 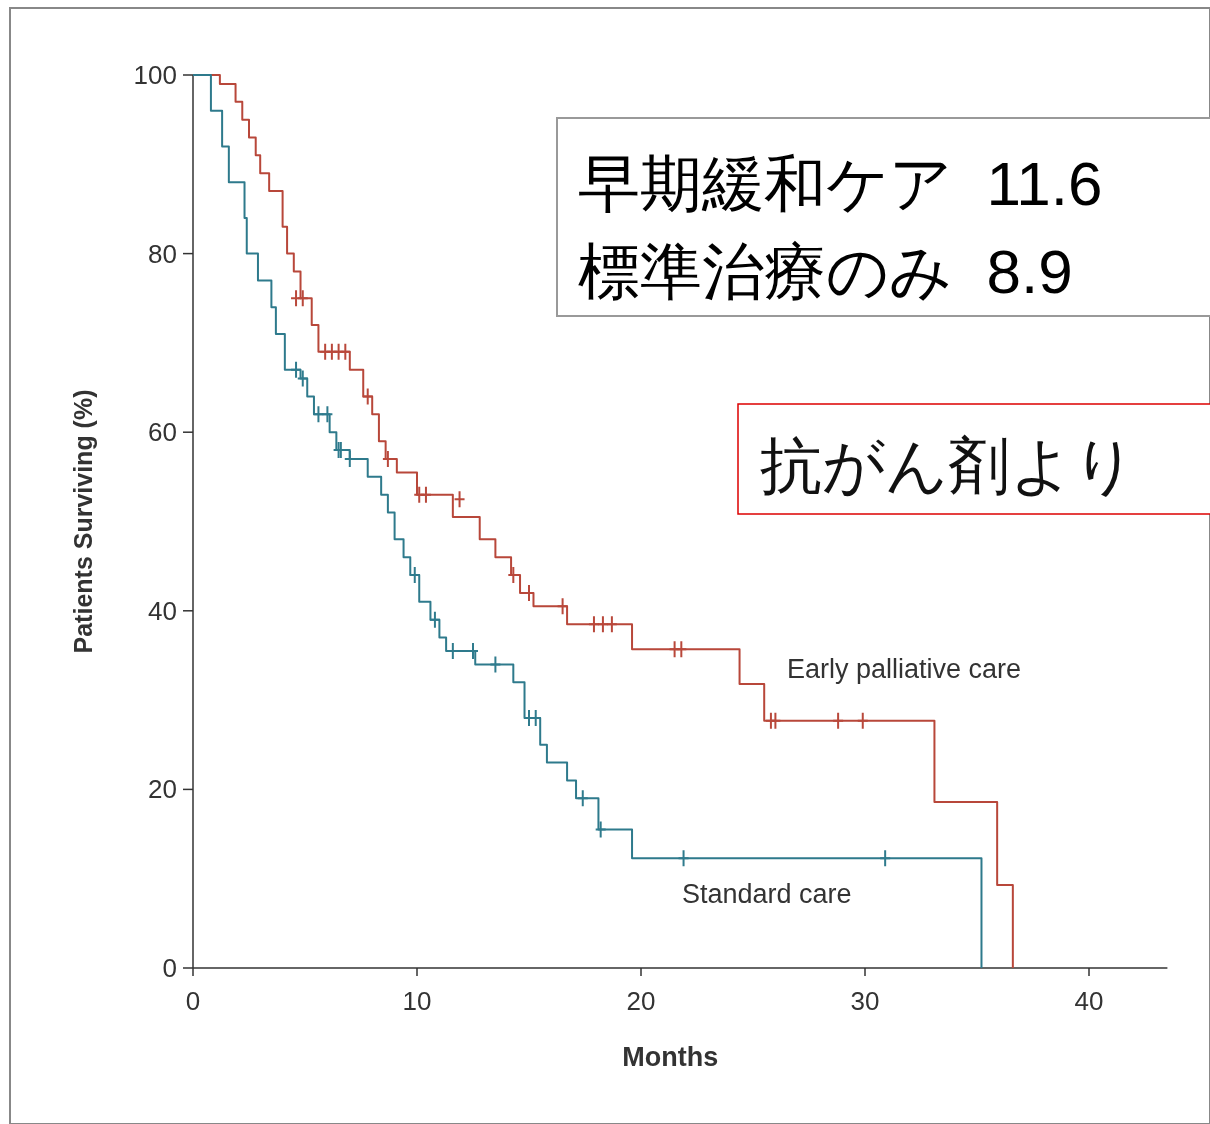 I want to click on annotation: 抗がん剤より, so click(x=948, y=465).